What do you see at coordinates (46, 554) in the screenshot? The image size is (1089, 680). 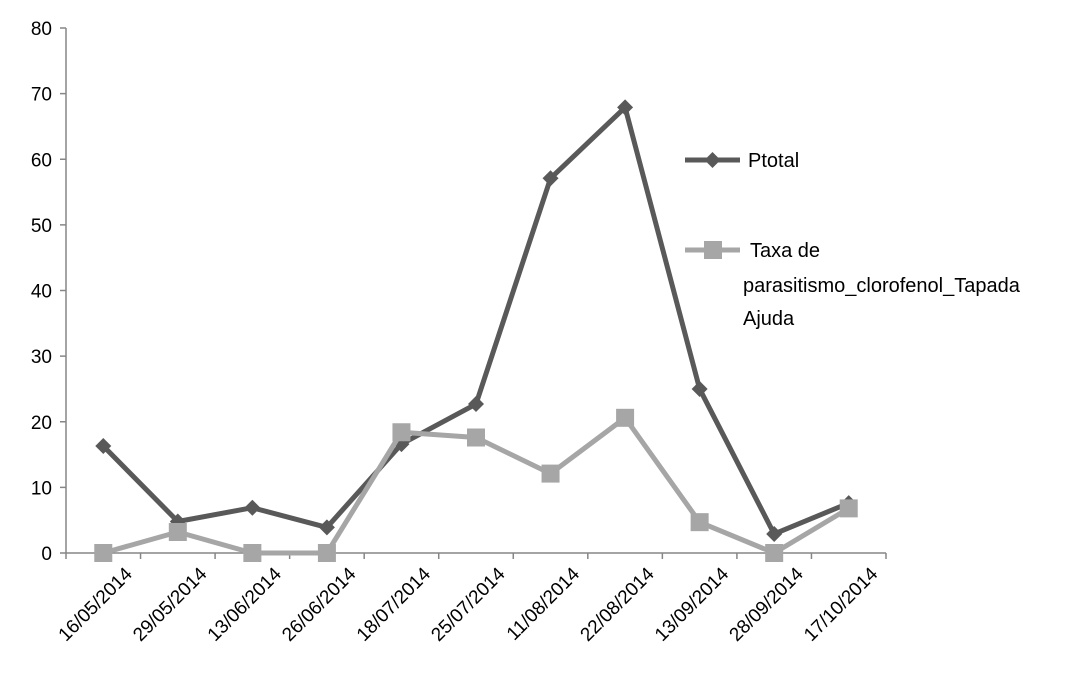 I see `y-tick-label: 0` at bounding box center [46, 554].